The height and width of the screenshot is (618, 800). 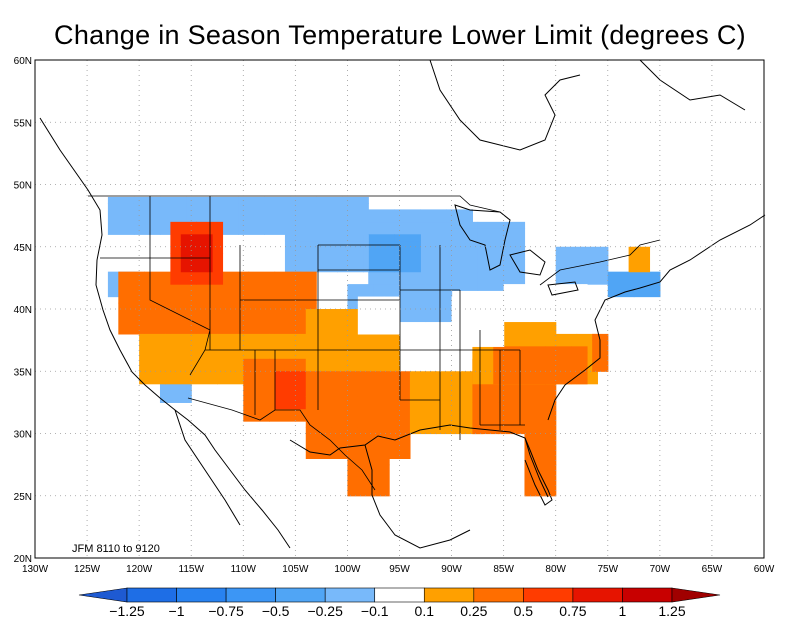 What do you see at coordinates (23, 248) in the screenshot?
I see `y-tick-label: 45N` at bounding box center [23, 248].